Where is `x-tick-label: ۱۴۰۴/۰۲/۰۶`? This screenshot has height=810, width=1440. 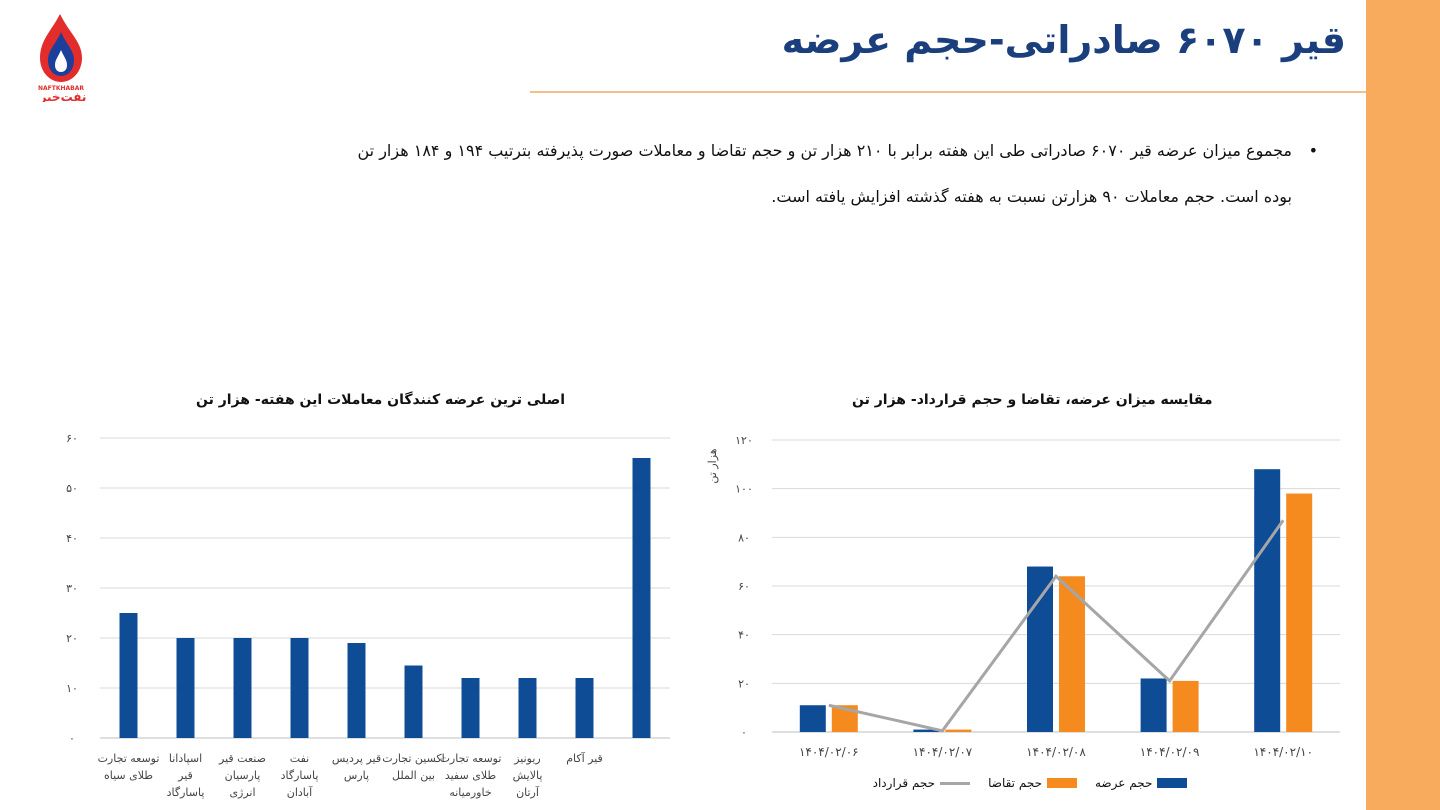 x-tick-label: ۱۴۰۴/۰۲/۰۶ is located at coordinates (829, 752).